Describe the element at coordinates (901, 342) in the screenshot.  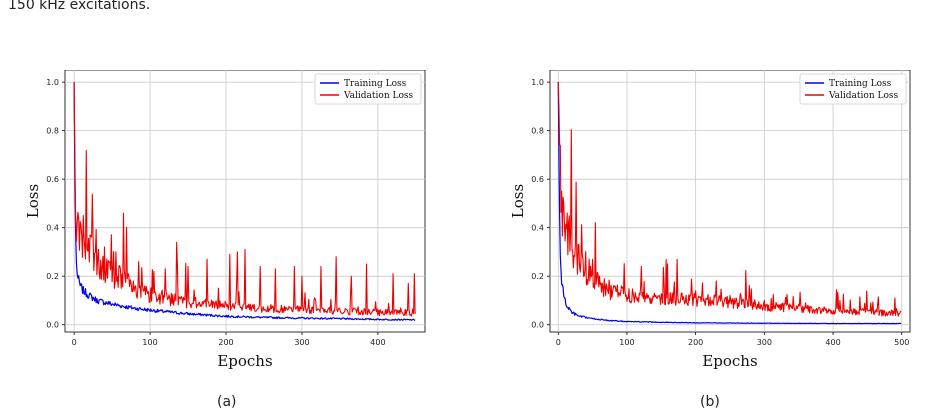
I see `x-tick-label: 500` at that location.